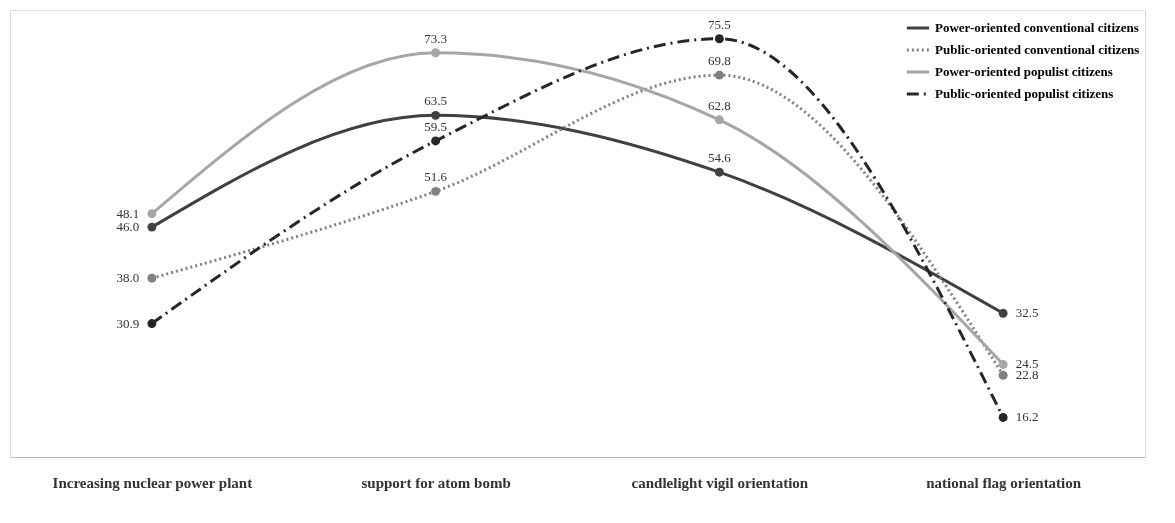  Describe the element at coordinates (152, 482) in the screenshot. I see `x-tick-label: Increasing nuclear power plant` at that location.